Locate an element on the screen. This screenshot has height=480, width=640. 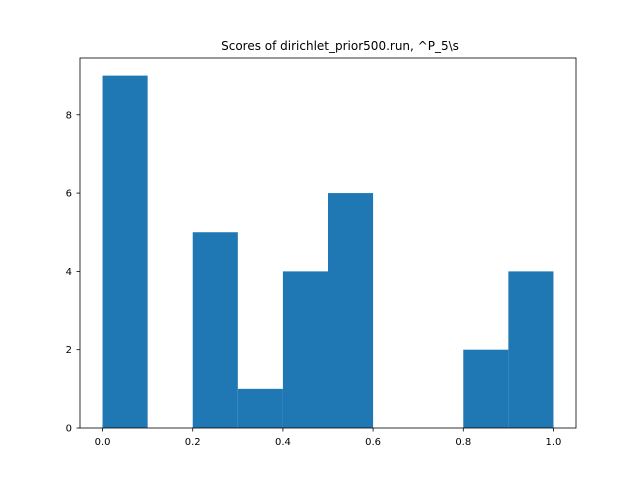
y-tick-label-3: 6 is located at coordinates (69, 194).